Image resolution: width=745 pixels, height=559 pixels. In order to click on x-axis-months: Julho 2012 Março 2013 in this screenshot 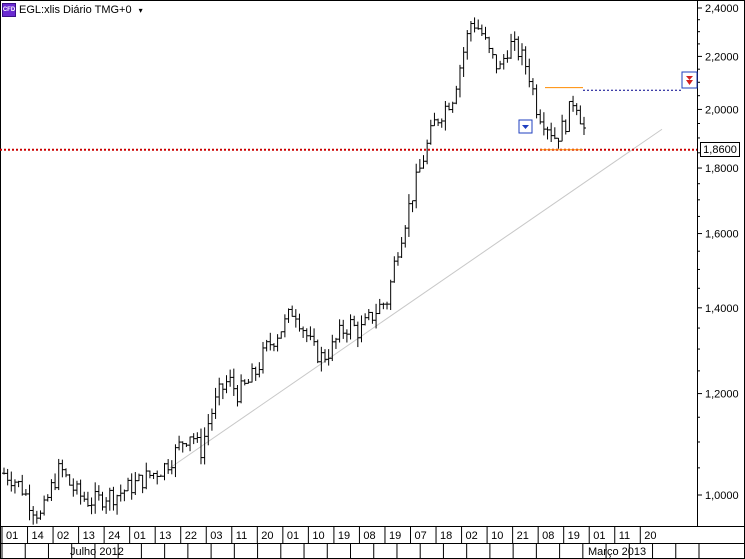, I will do `click(350, 551)`.